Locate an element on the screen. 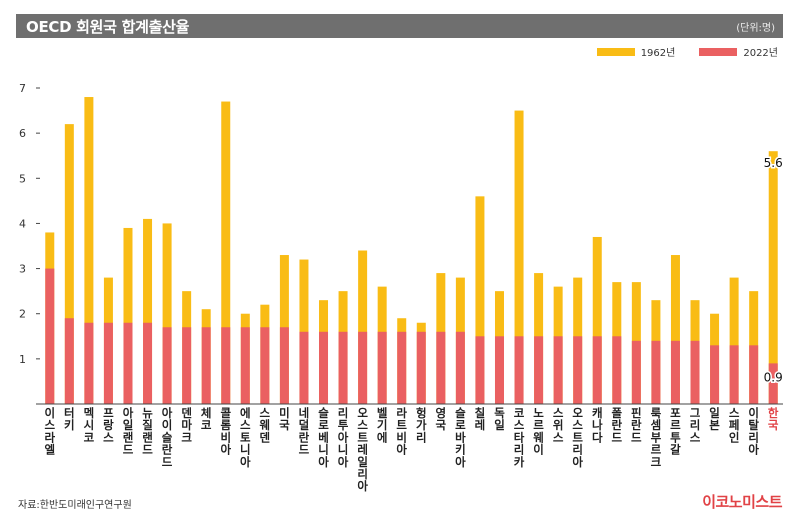 This screenshot has width=800, height=520. x-tick-label: 인 is located at coordinates (734, 437).